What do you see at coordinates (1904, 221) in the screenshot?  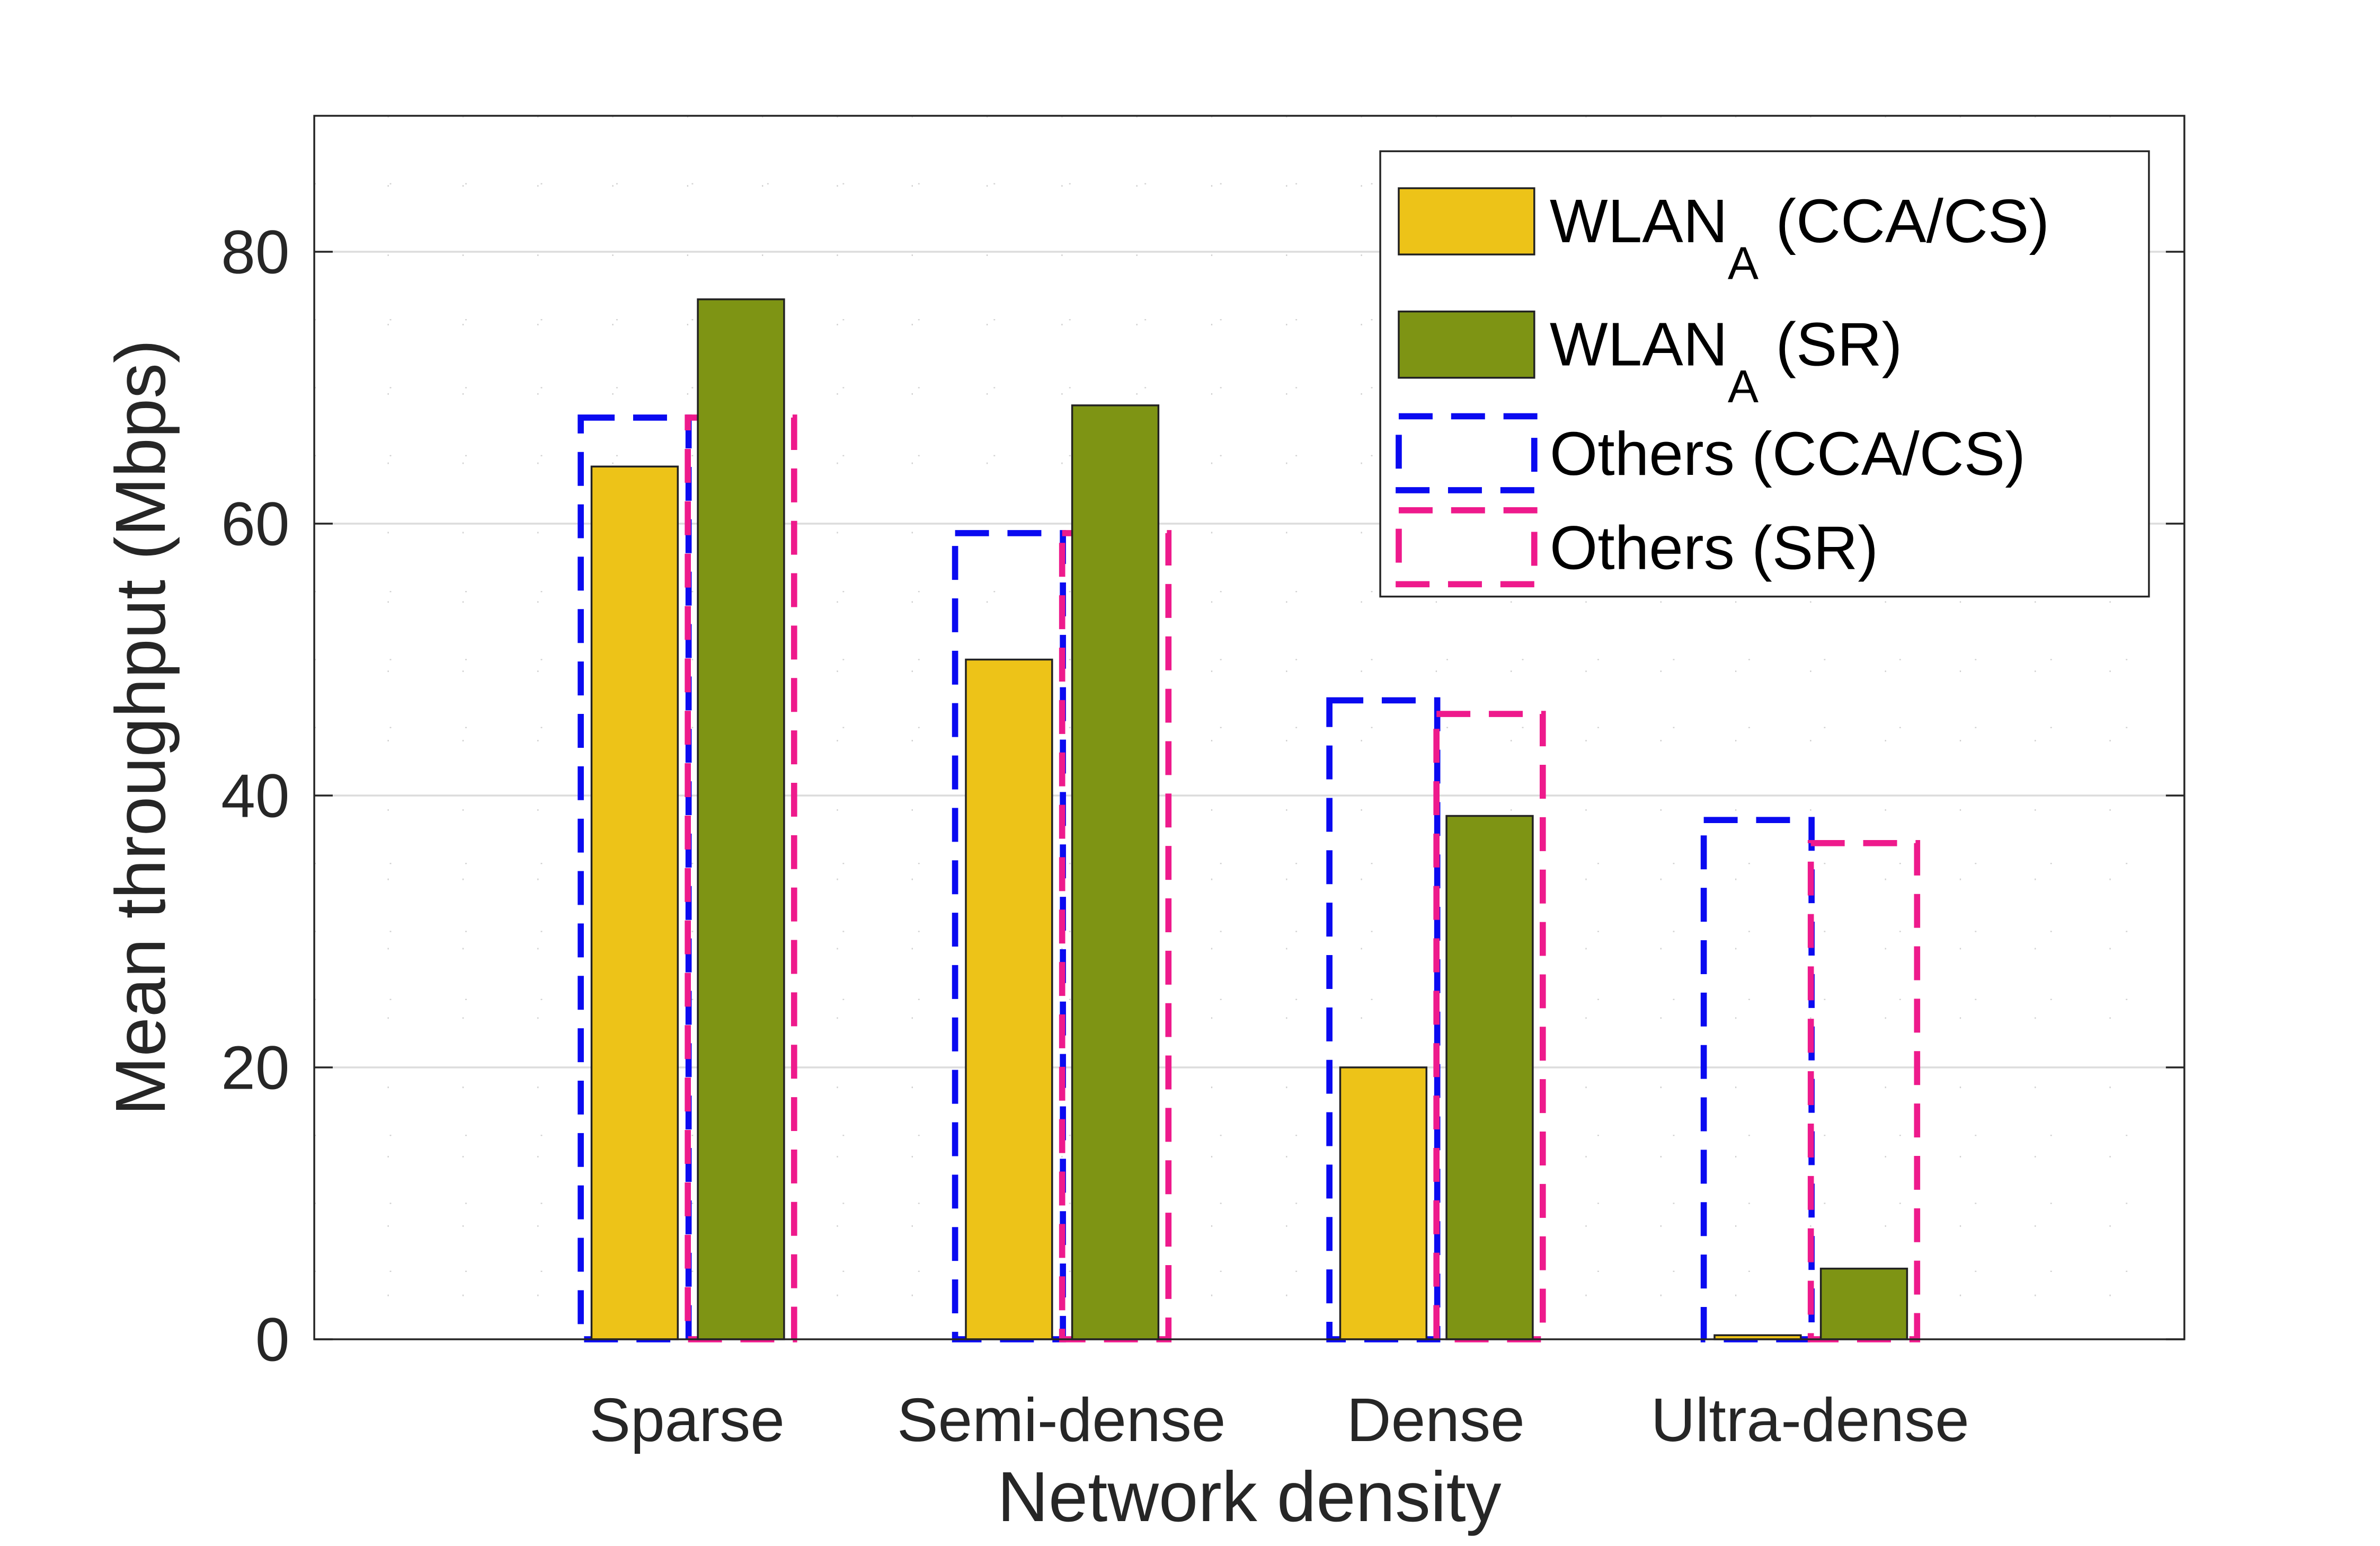 I see `legend-label-rest: (CCA/CS)` at bounding box center [1904, 221].